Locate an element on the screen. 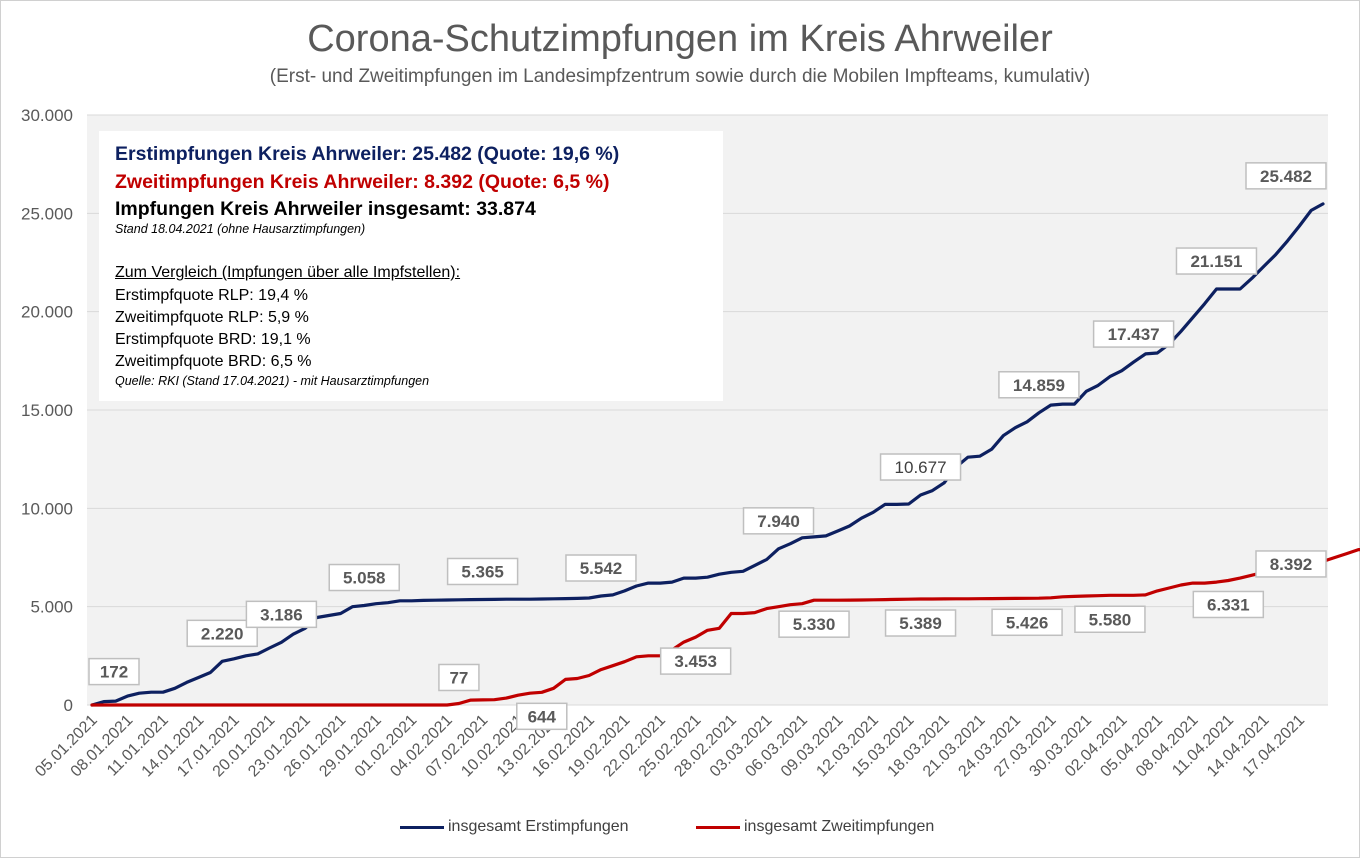 Image resolution: width=1360 pixels, height=858 pixels. data-label: 5.365 is located at coordinates (482, 571).